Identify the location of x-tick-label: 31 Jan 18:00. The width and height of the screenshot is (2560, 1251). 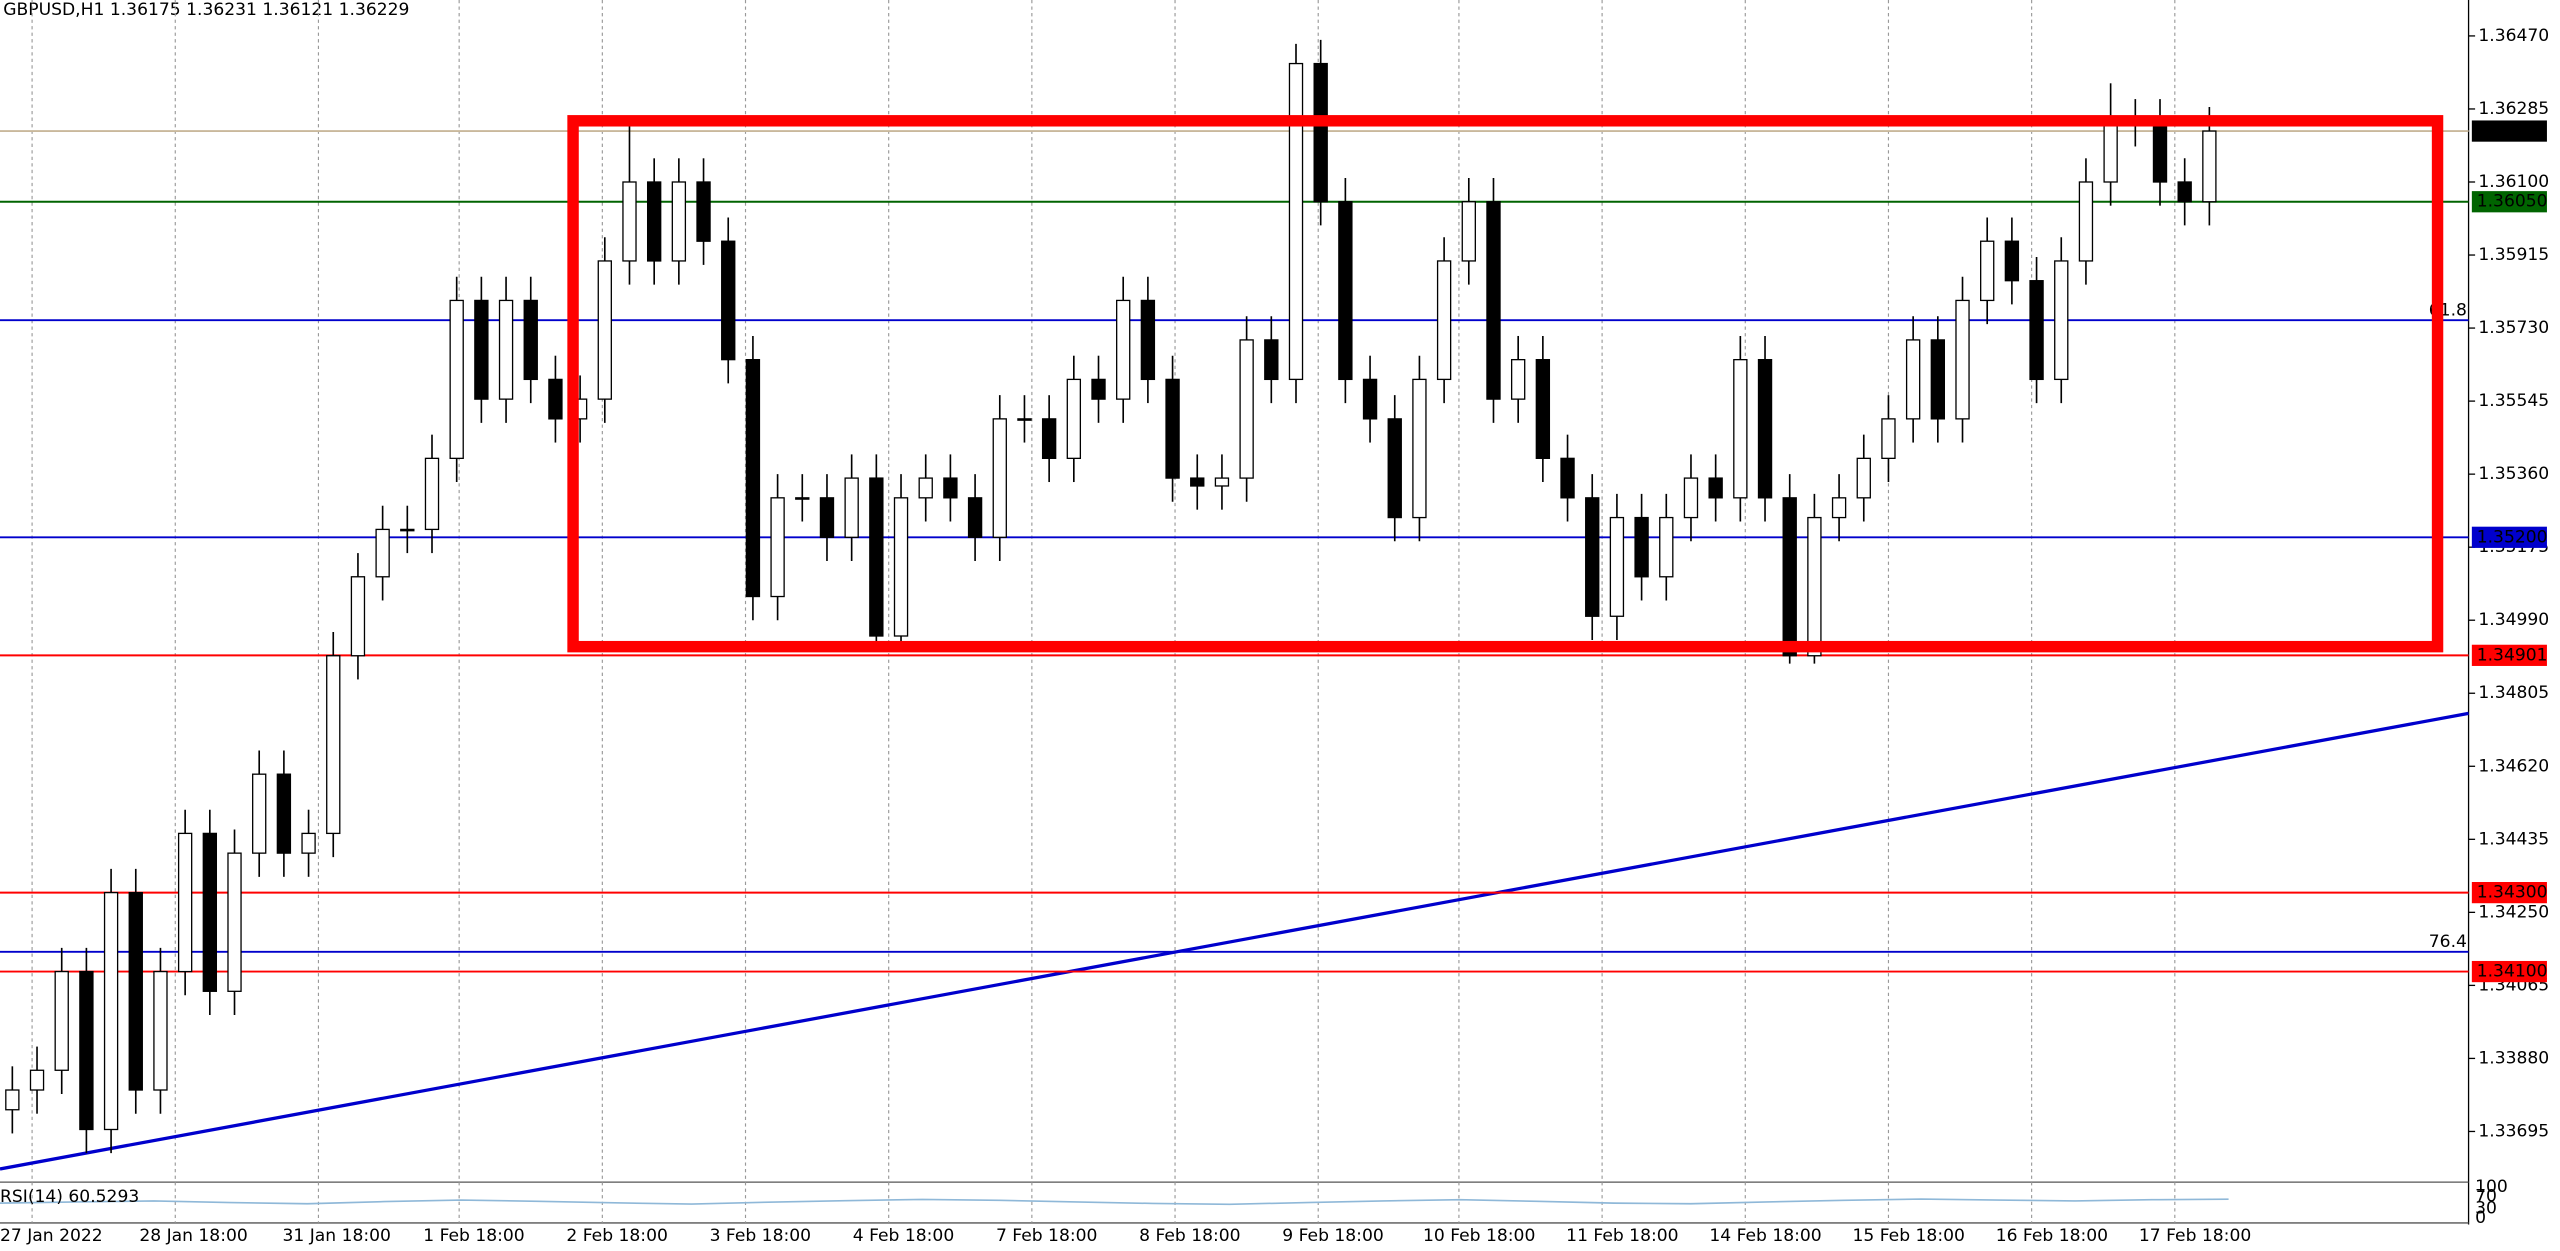
(337, 1236).